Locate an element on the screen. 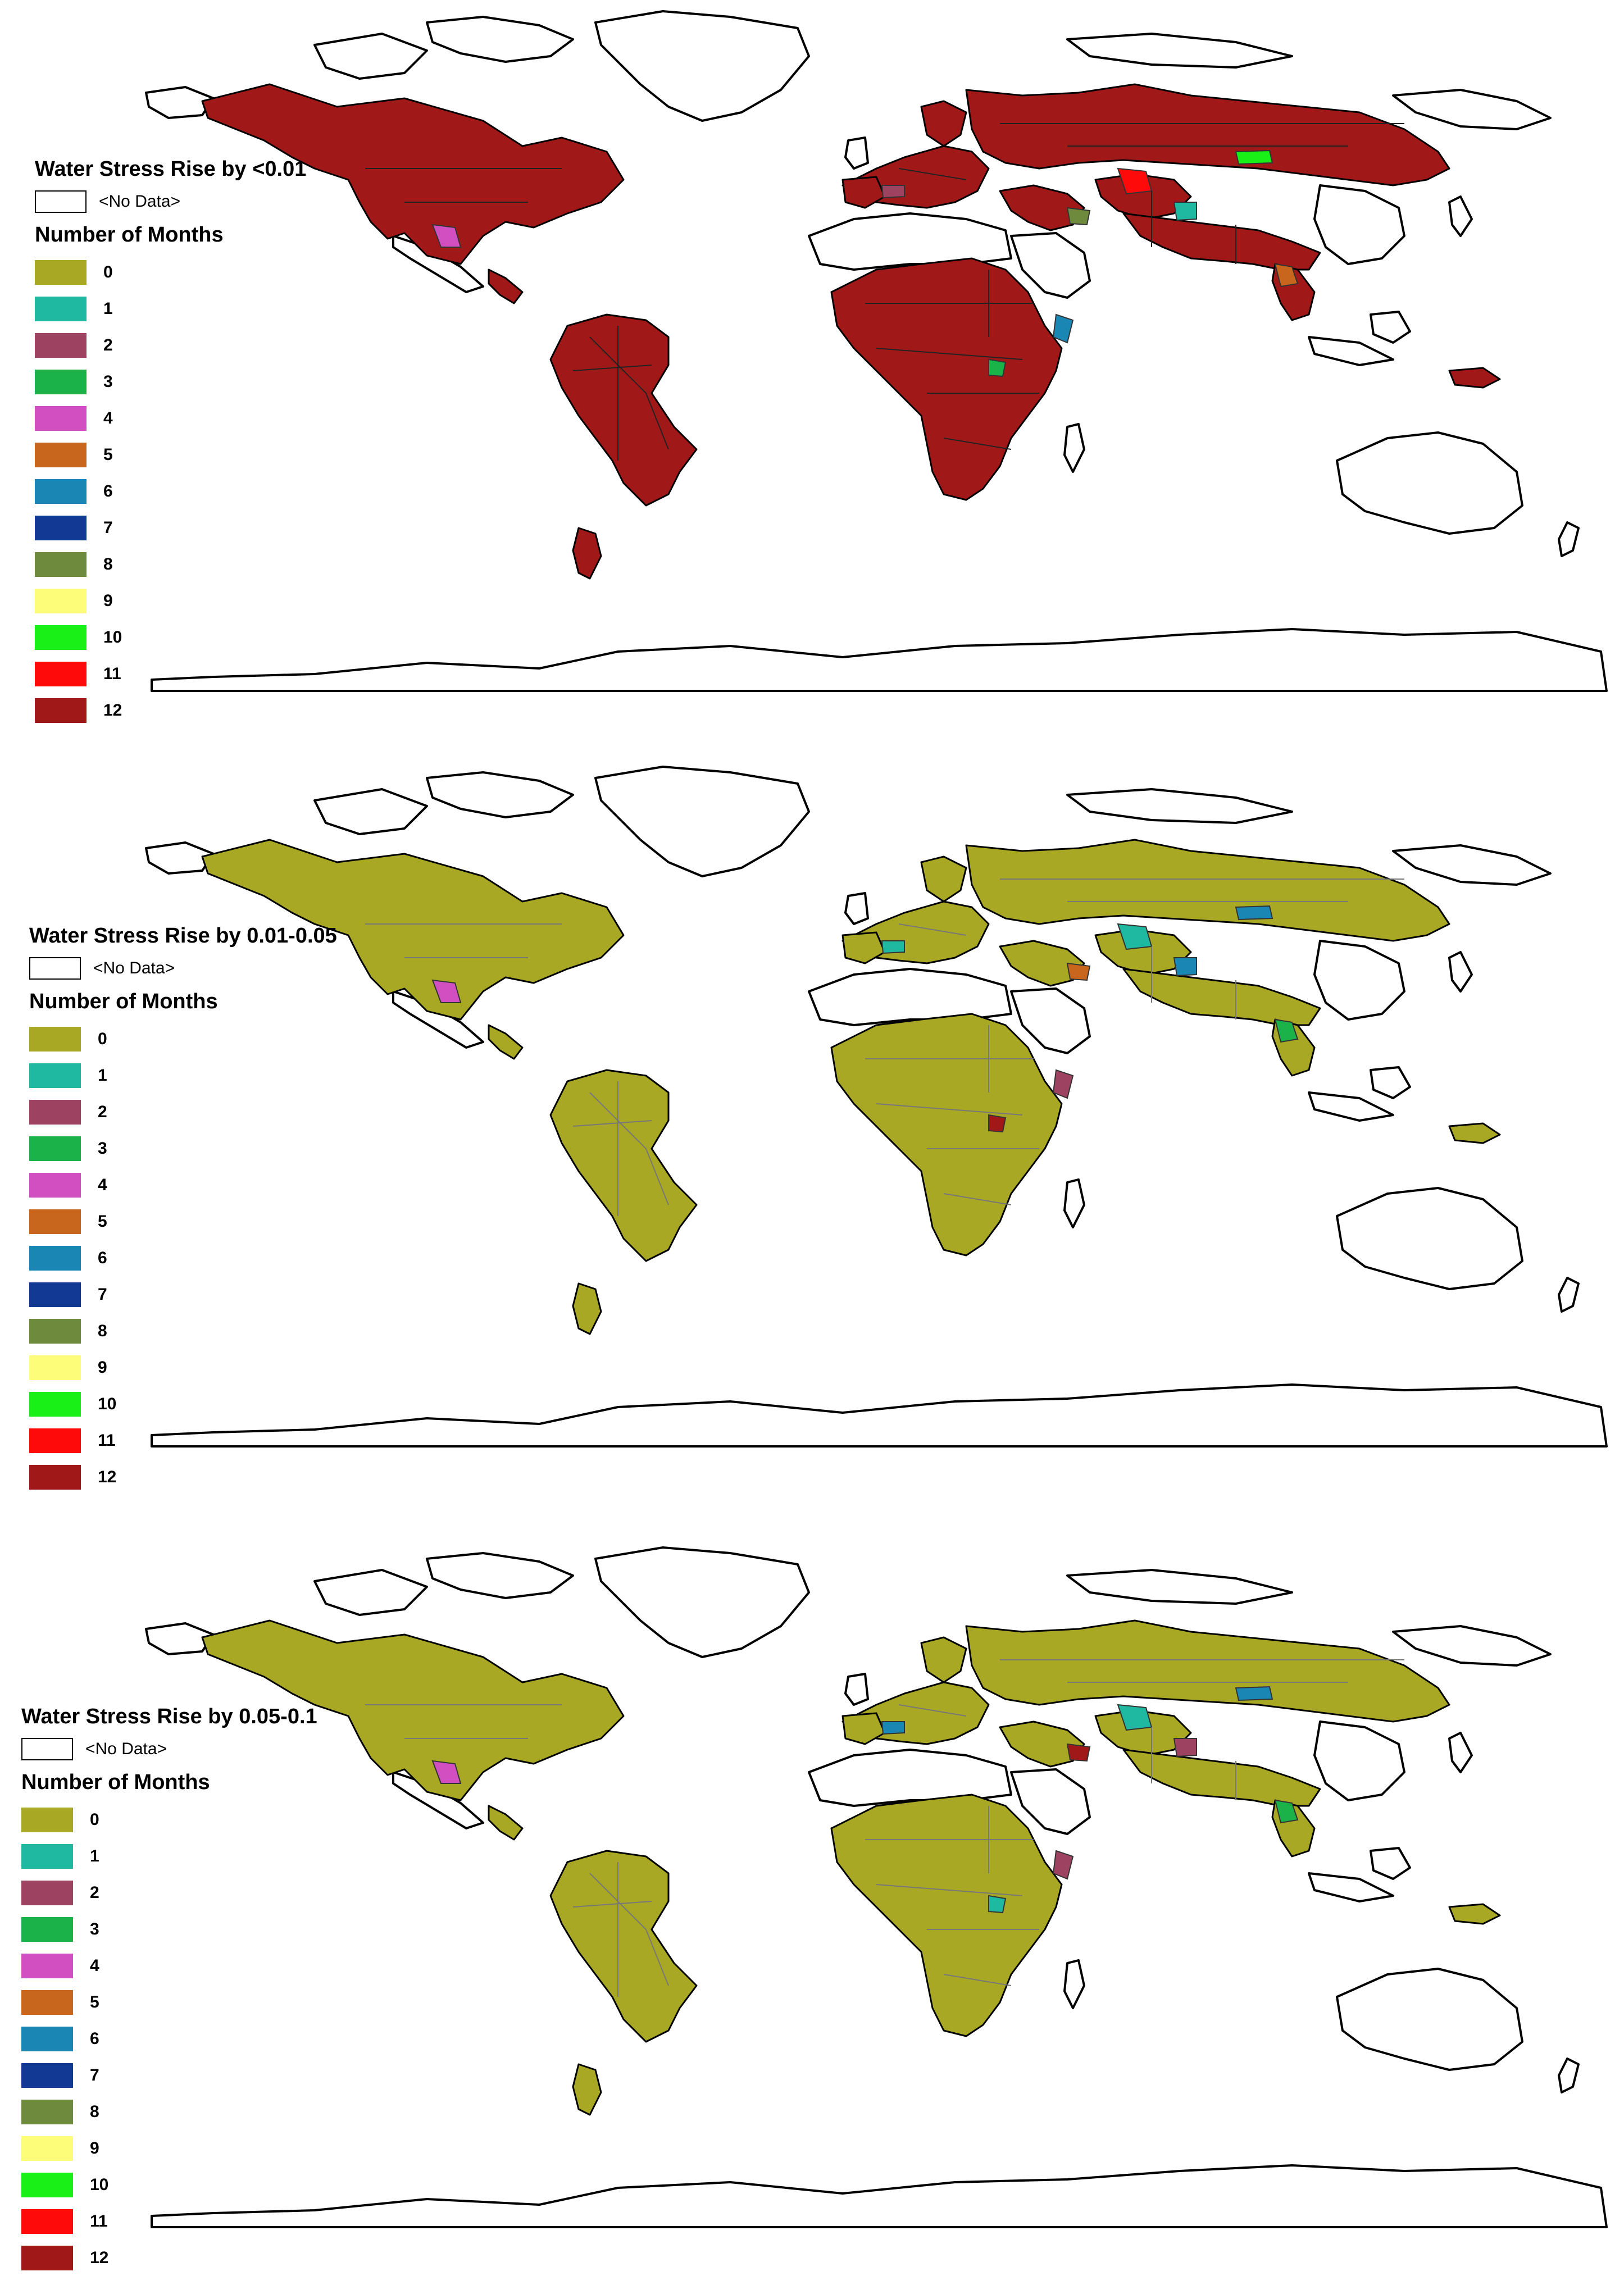 The width and height of the screenshot is (1624, 2285). basin-north-america is located at coordinates (413, 174).